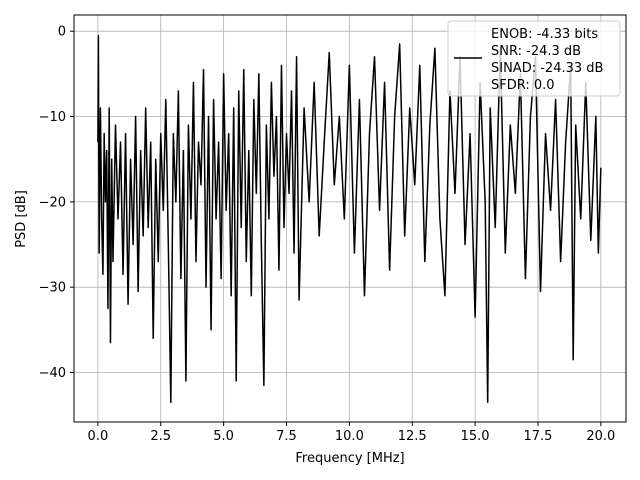  What do you see at coordinates (412, 436) in the screenshot?
I see `x-tick-label: 12.5` at bounding box center [412, 436].